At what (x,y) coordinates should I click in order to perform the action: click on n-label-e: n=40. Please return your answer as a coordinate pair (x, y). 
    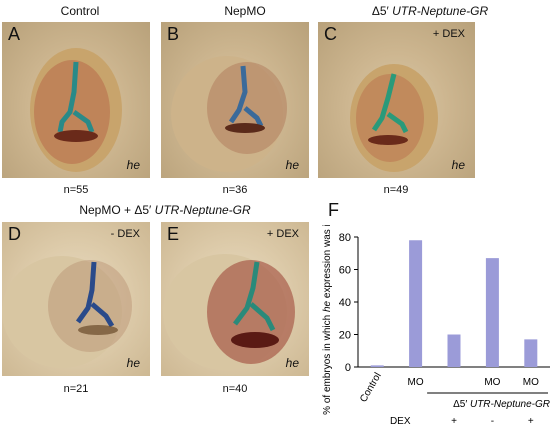
    Looking at the image, I should click on (235, 389).